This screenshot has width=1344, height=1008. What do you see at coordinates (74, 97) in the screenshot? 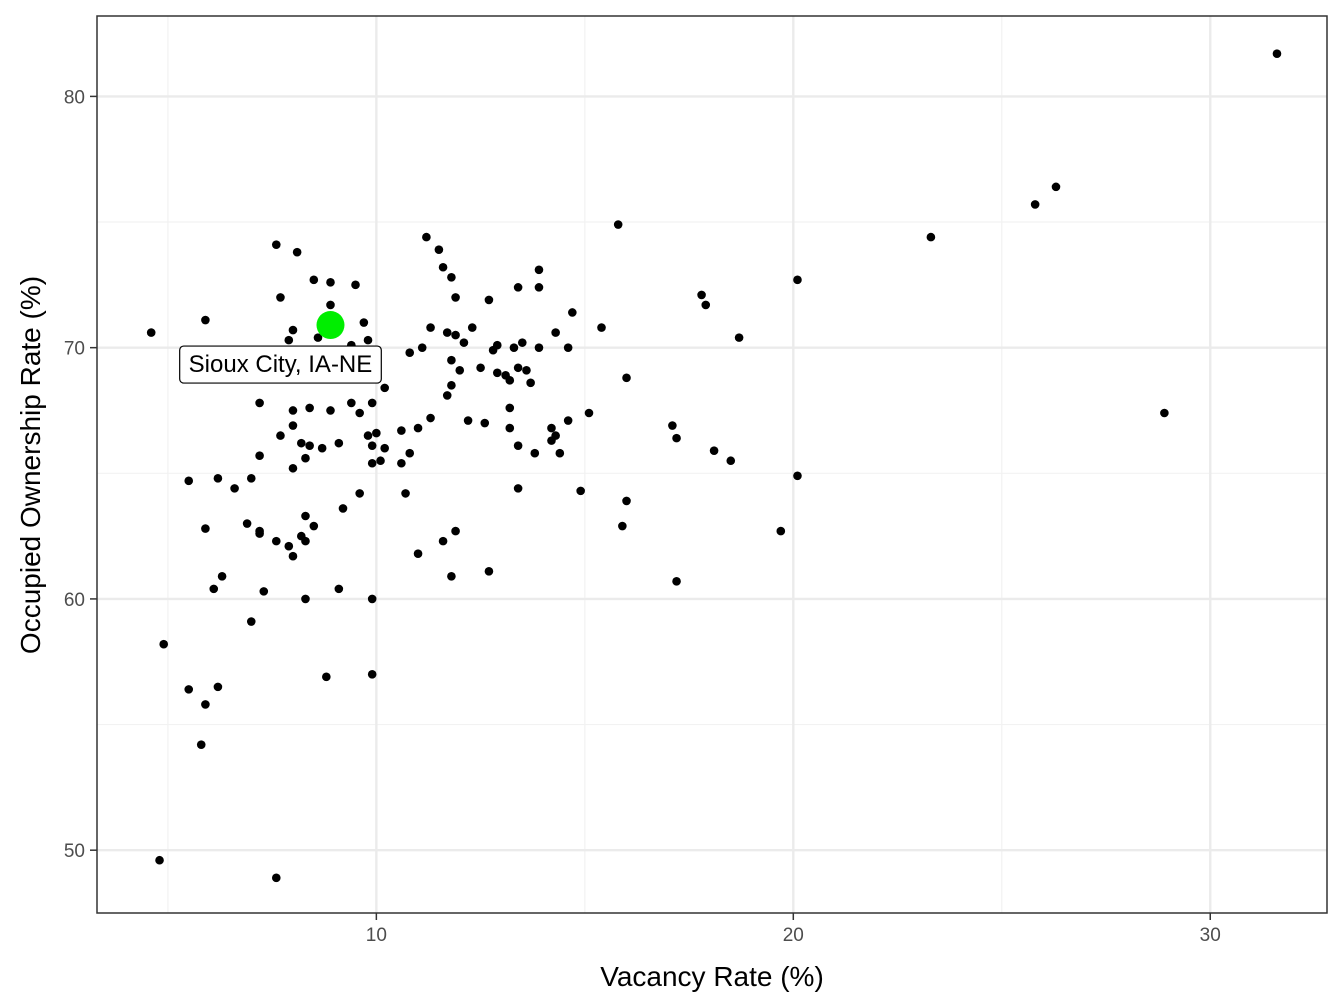
I see `y-tick-label: 80` at bounding box center [74, 97].